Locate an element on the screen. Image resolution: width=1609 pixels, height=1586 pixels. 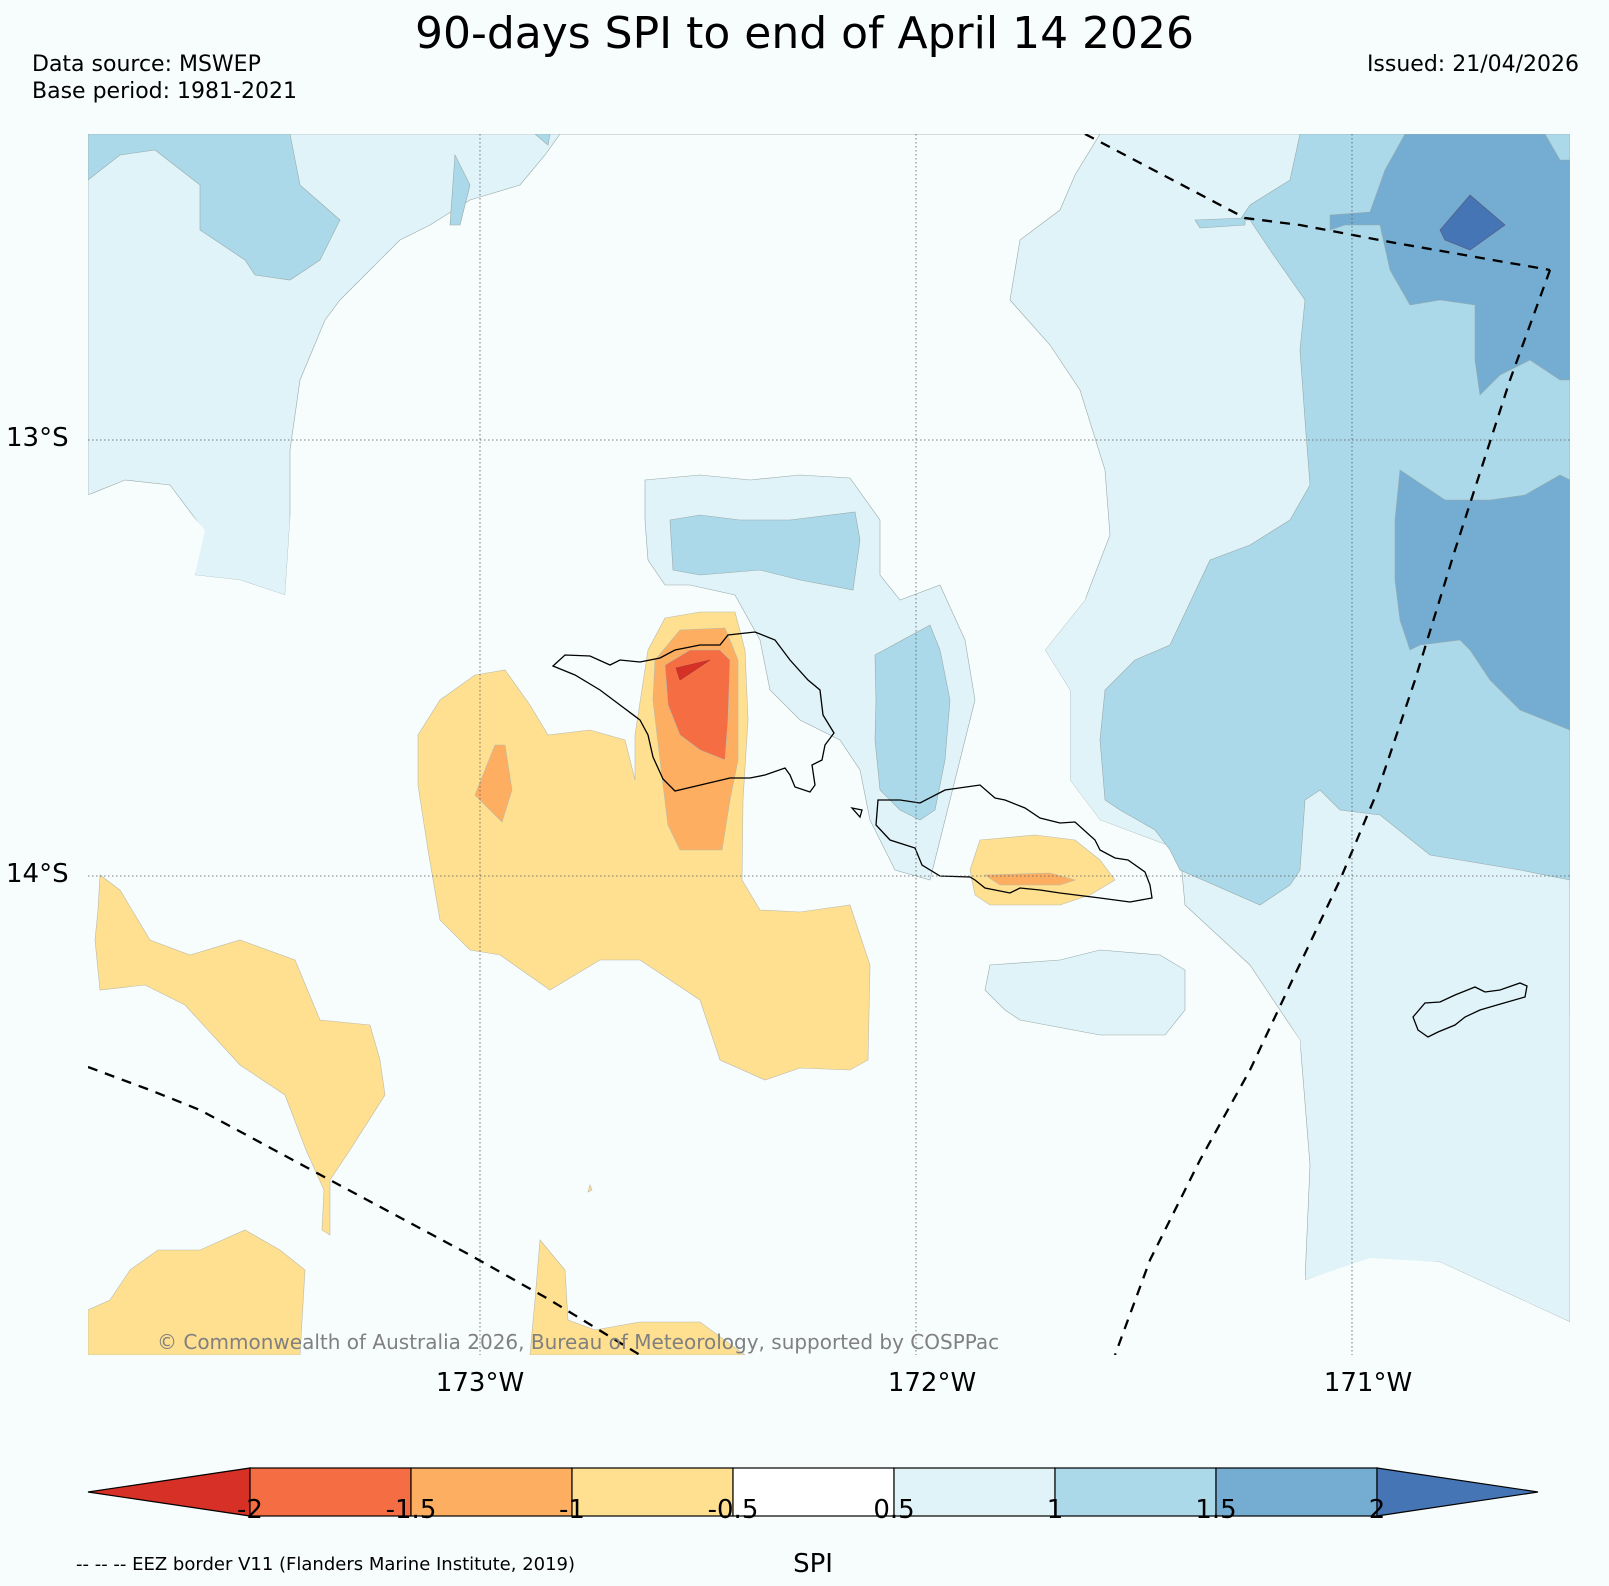
lat-label-14S: 14°S is located at coordinates (37, 874).